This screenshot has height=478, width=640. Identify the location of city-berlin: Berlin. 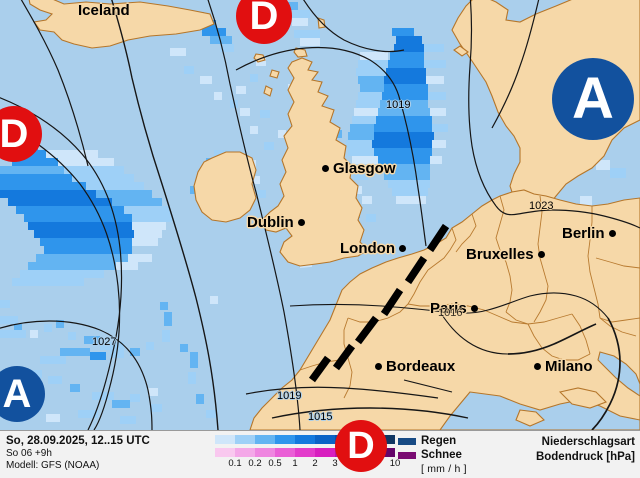
(589, 233).